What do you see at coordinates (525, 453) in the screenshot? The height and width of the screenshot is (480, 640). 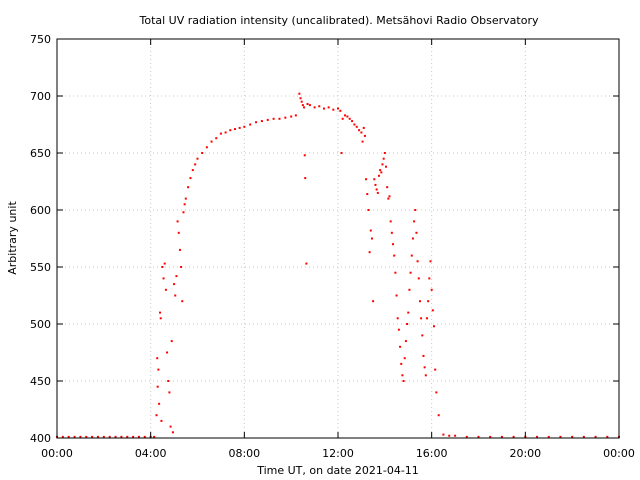 I see `x-tick-label: 20:00` at bounding box center [525, 453].